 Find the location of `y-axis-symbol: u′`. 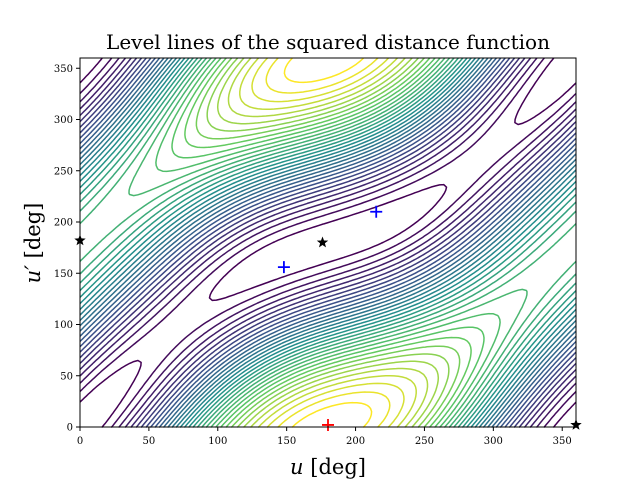

y-axis-symbol: u′ is located at coordinates (33, 274).